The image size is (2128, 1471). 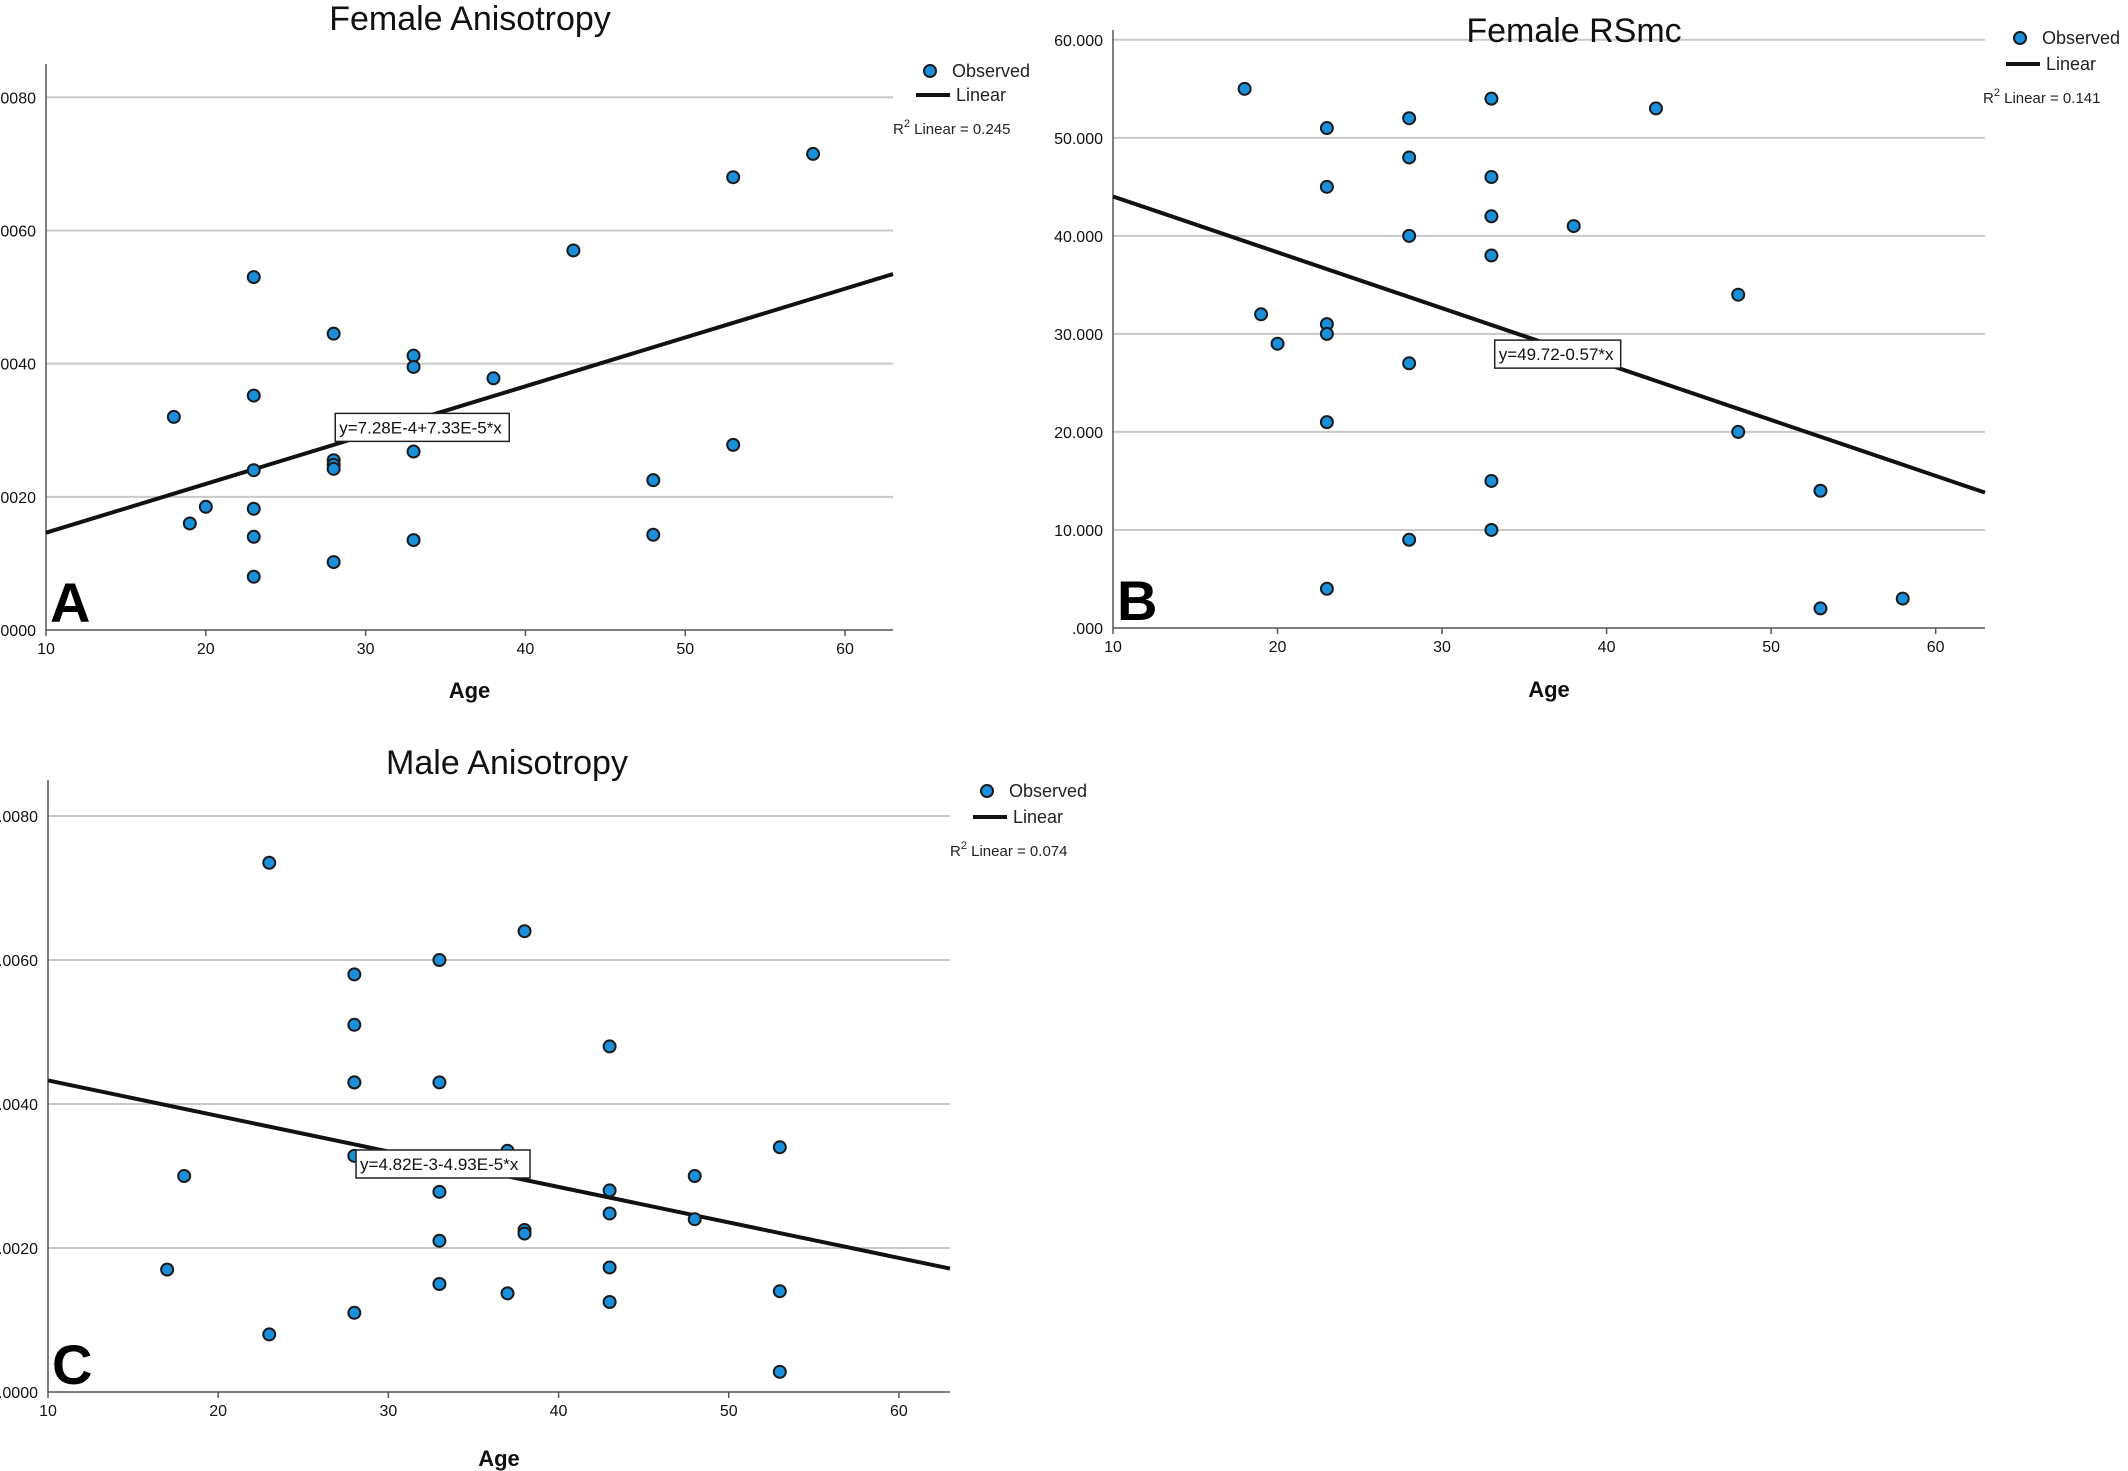 What do you see at coordinates (507, 763) in the screenshot?
I see `chart-title: Male Anisotropy` at bounding box center [507, 763].